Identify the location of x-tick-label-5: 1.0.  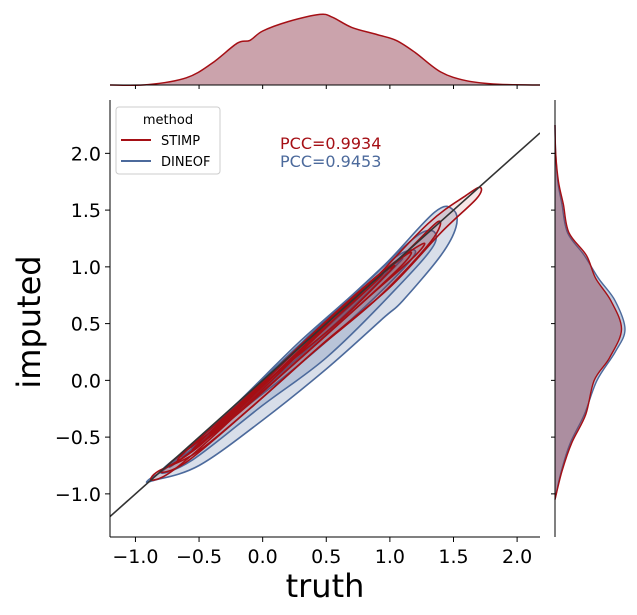
(390, 557).